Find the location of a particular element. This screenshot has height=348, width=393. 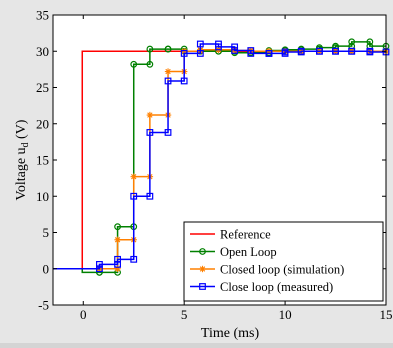

x-tick-label: 0 is located at coordinates (83, 314).